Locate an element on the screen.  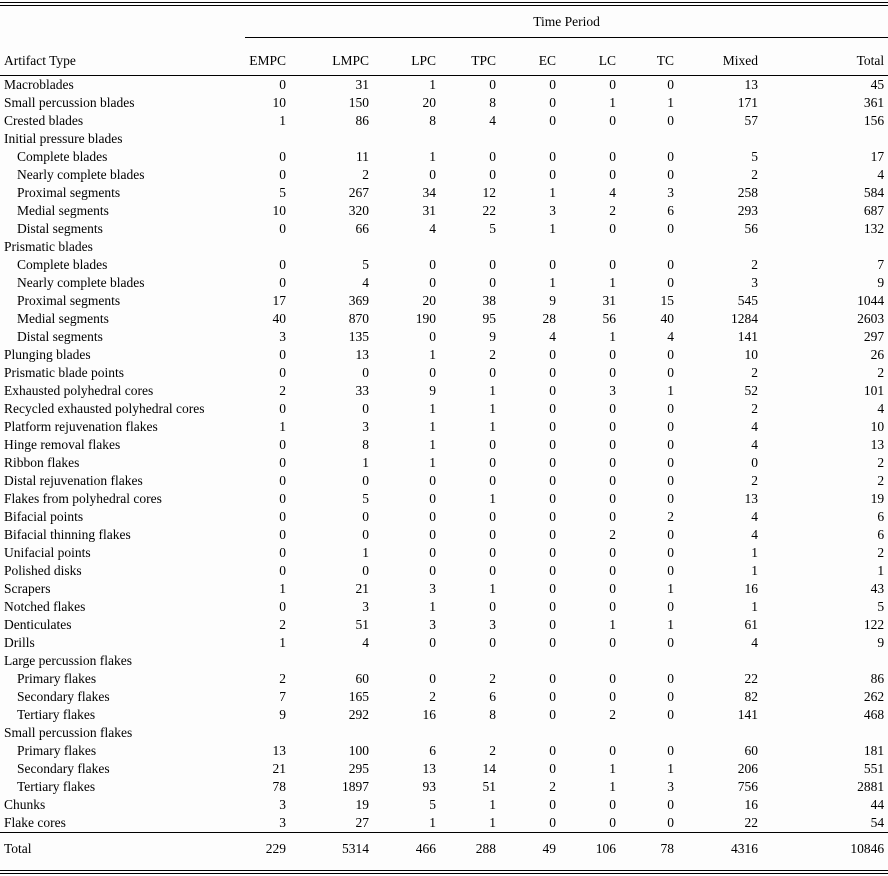
value-cell: 22 is located at coordinates (751, 822).